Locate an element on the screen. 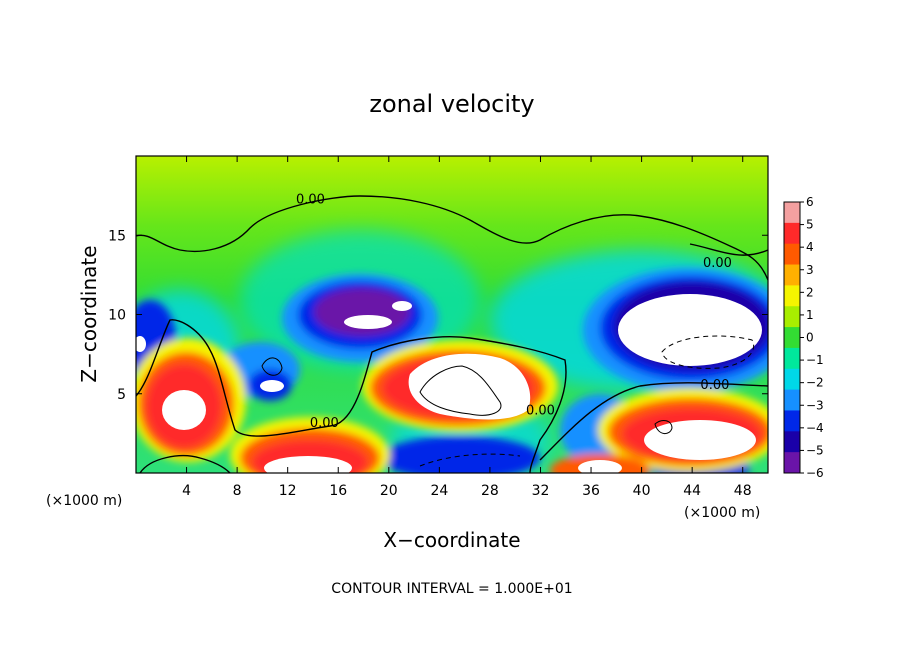 Image resolution: width=904 pixels, height=654 pixels. colorbar-label: 2 is located at coordinates (810, 292).